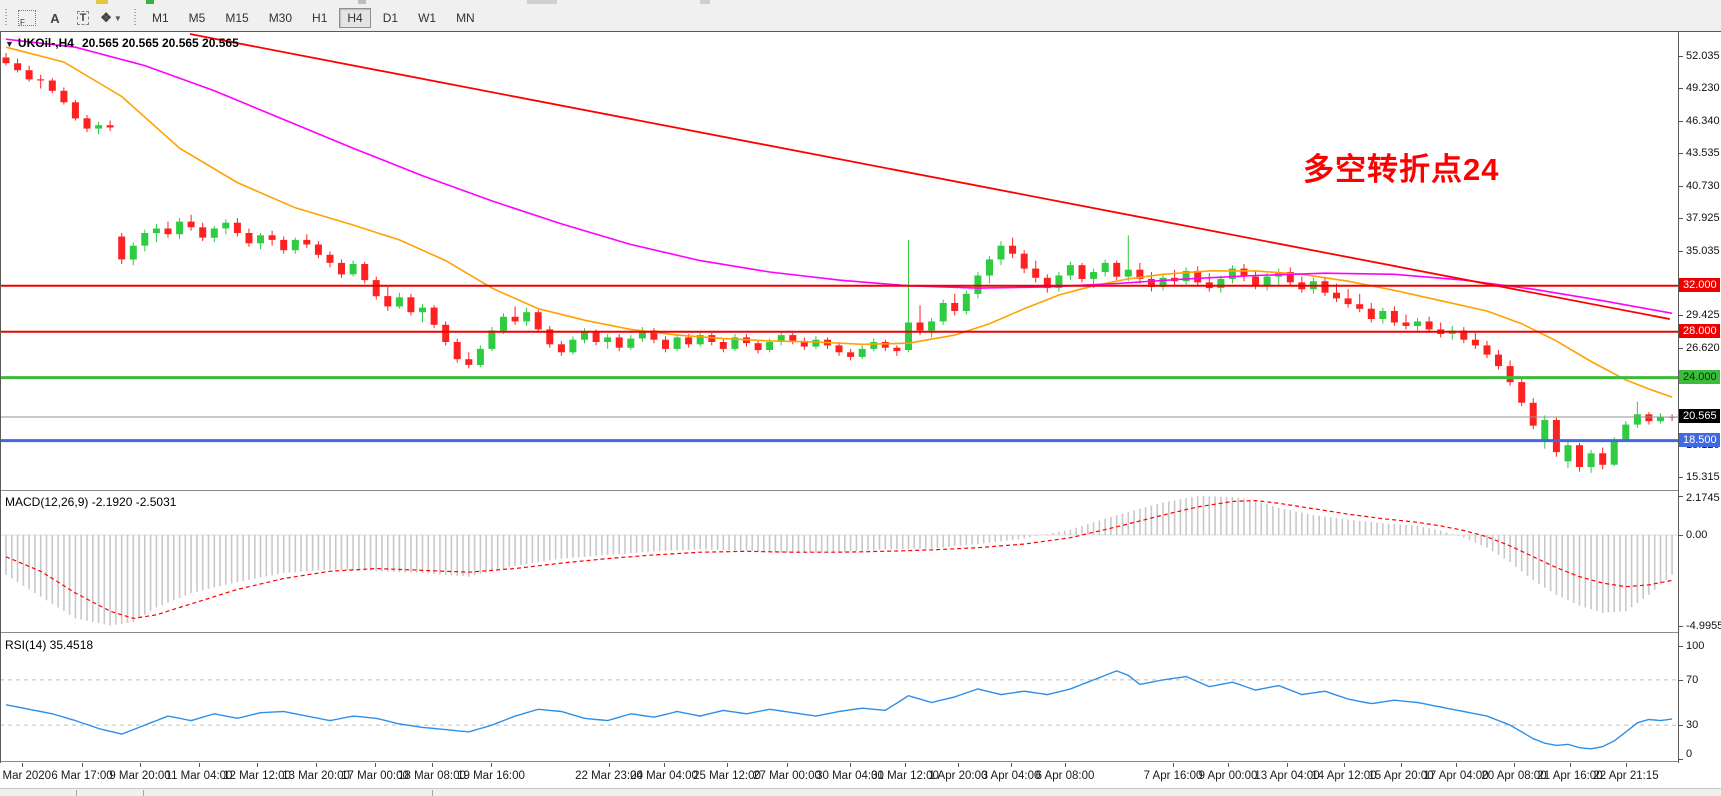 This screenshot has height=796, width=1721. Describe the element at coordinates (1570, 776) in the screenshot. I see `time-tick-label: 21 Apr 16:00` at that location.